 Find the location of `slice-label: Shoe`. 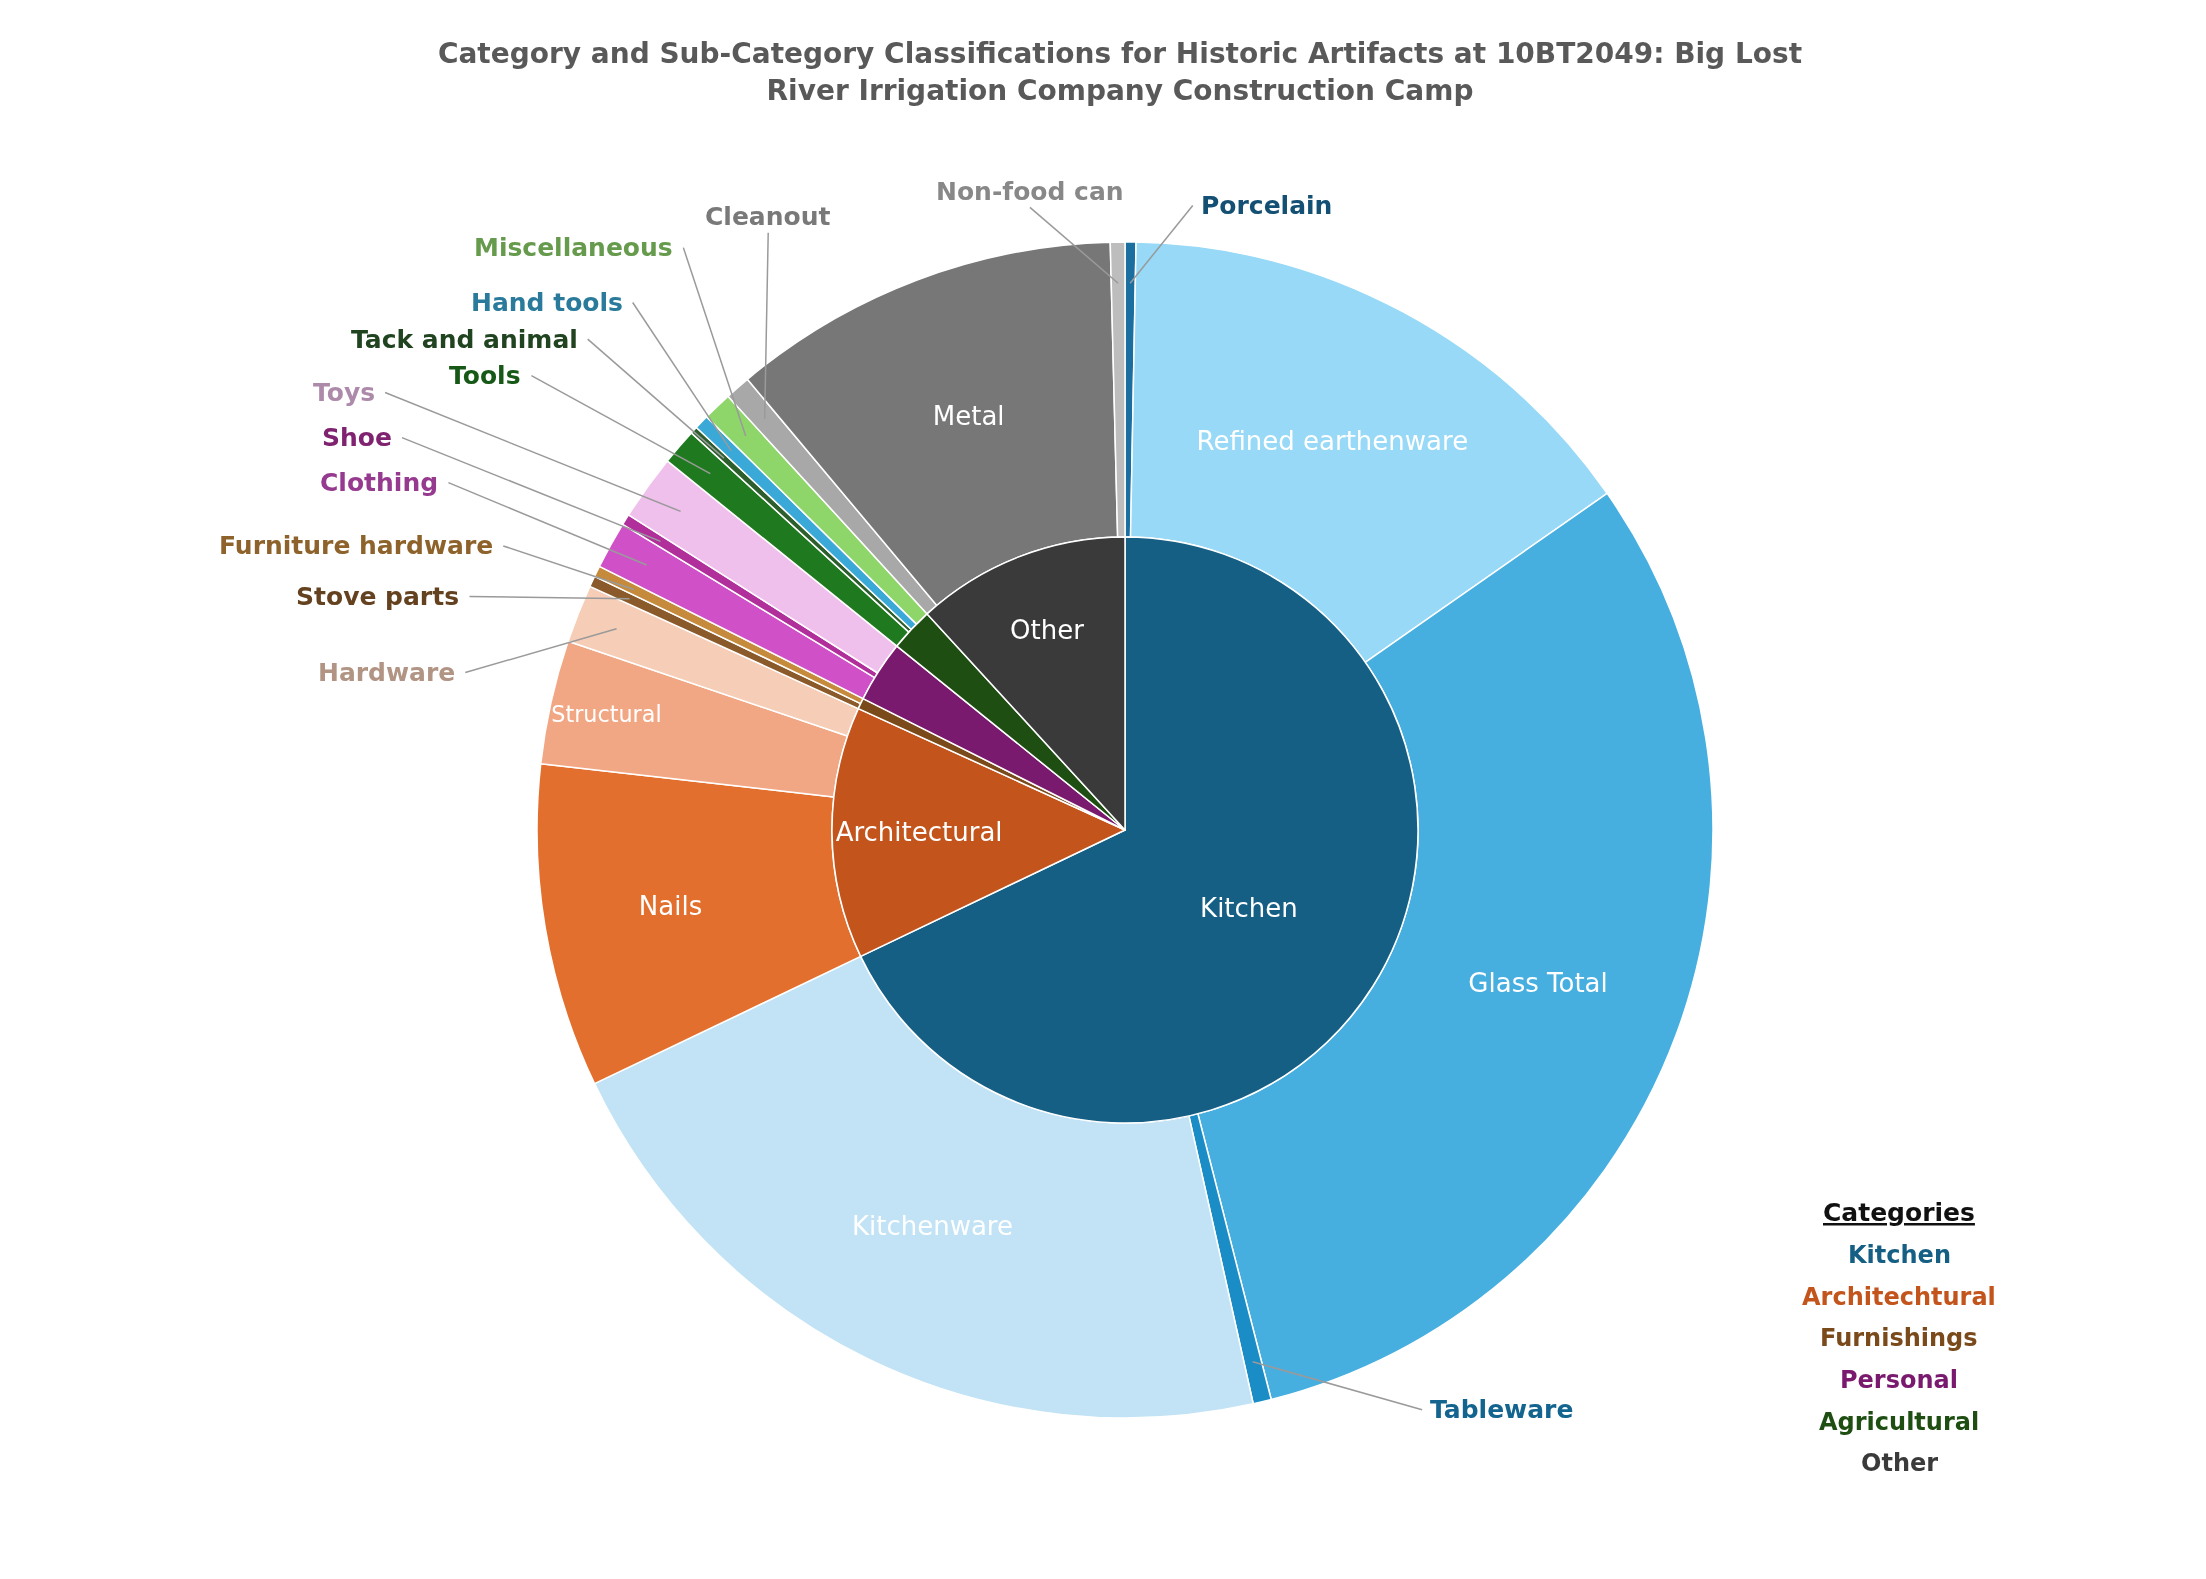

slice-label: Shoe is located at coordinates (357, 437).